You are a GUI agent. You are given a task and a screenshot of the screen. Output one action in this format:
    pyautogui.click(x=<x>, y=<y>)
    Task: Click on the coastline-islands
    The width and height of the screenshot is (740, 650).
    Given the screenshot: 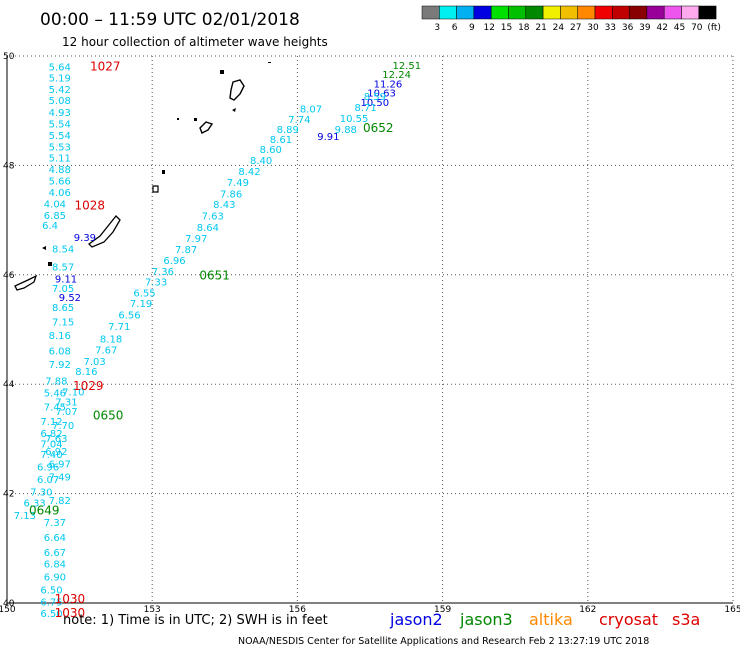 What is the action you would take?
    pyautogui.click(x=142, y=176)
    